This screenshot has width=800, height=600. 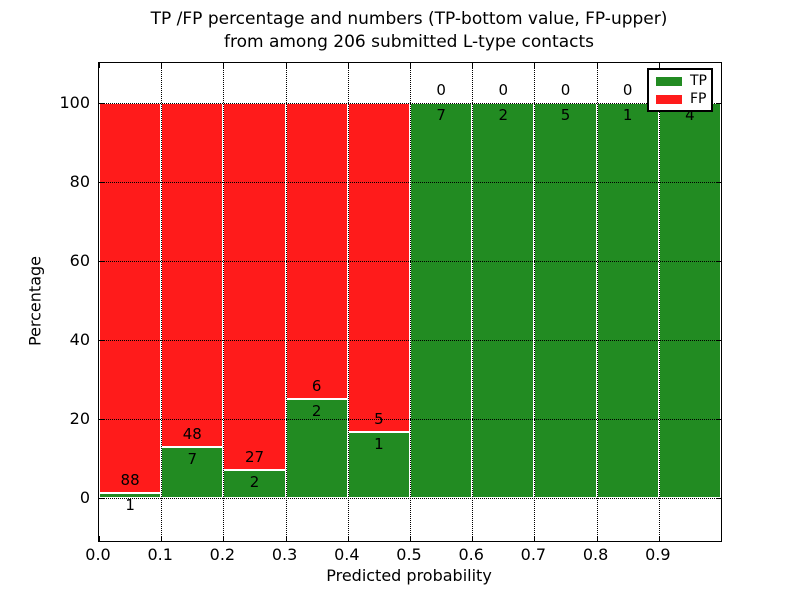 I want to click on x-tick-label: 0.5, so click(x=409, y=554).